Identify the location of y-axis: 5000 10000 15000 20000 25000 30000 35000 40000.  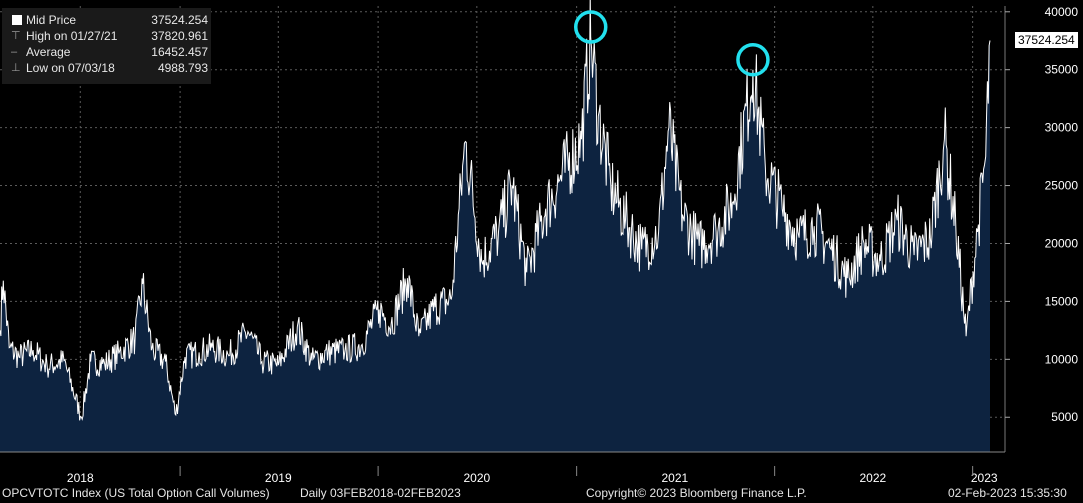
(1041, 214).